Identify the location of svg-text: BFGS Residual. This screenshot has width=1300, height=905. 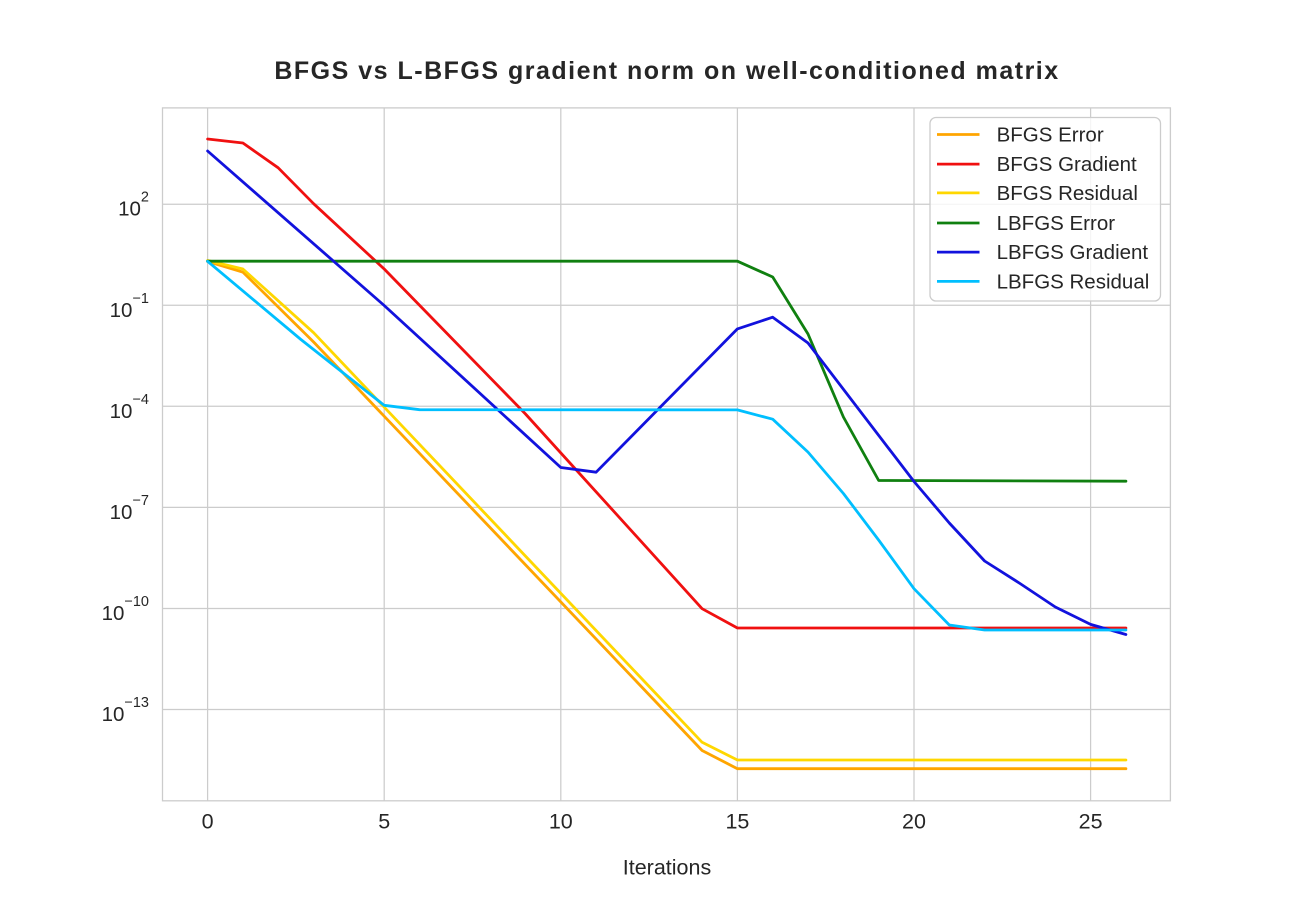
(1067, 193).